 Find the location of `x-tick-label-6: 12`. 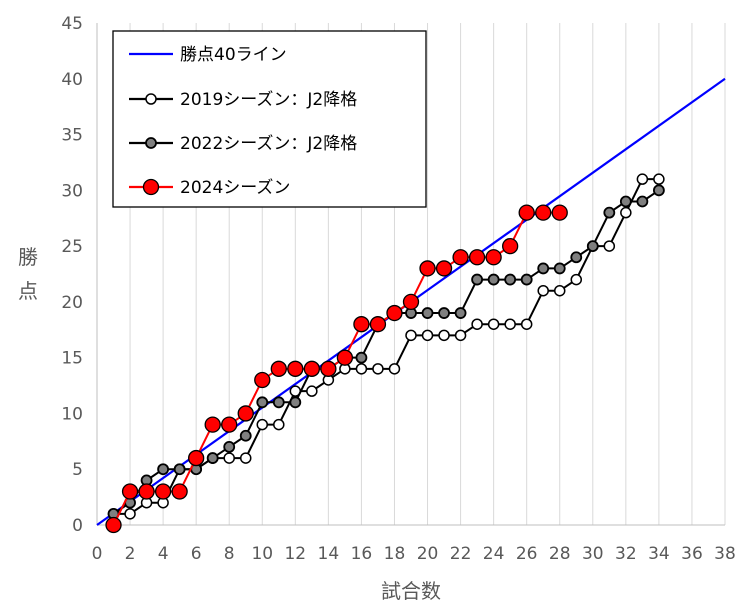

x-tick-label-6: 12 is located at coordinates (295, 554).